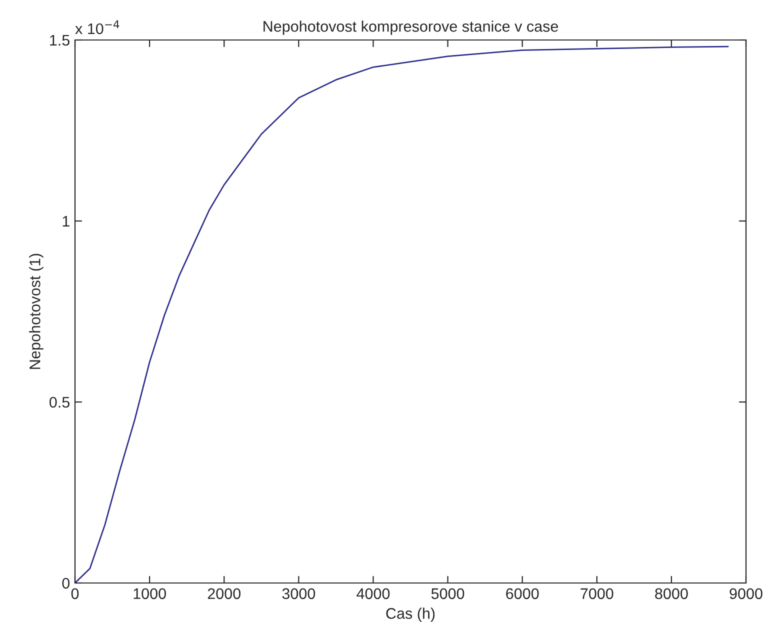 The image size is (769, 622). I want to click on y-axis-title: Nepohotovost (1), so click(36, 311).